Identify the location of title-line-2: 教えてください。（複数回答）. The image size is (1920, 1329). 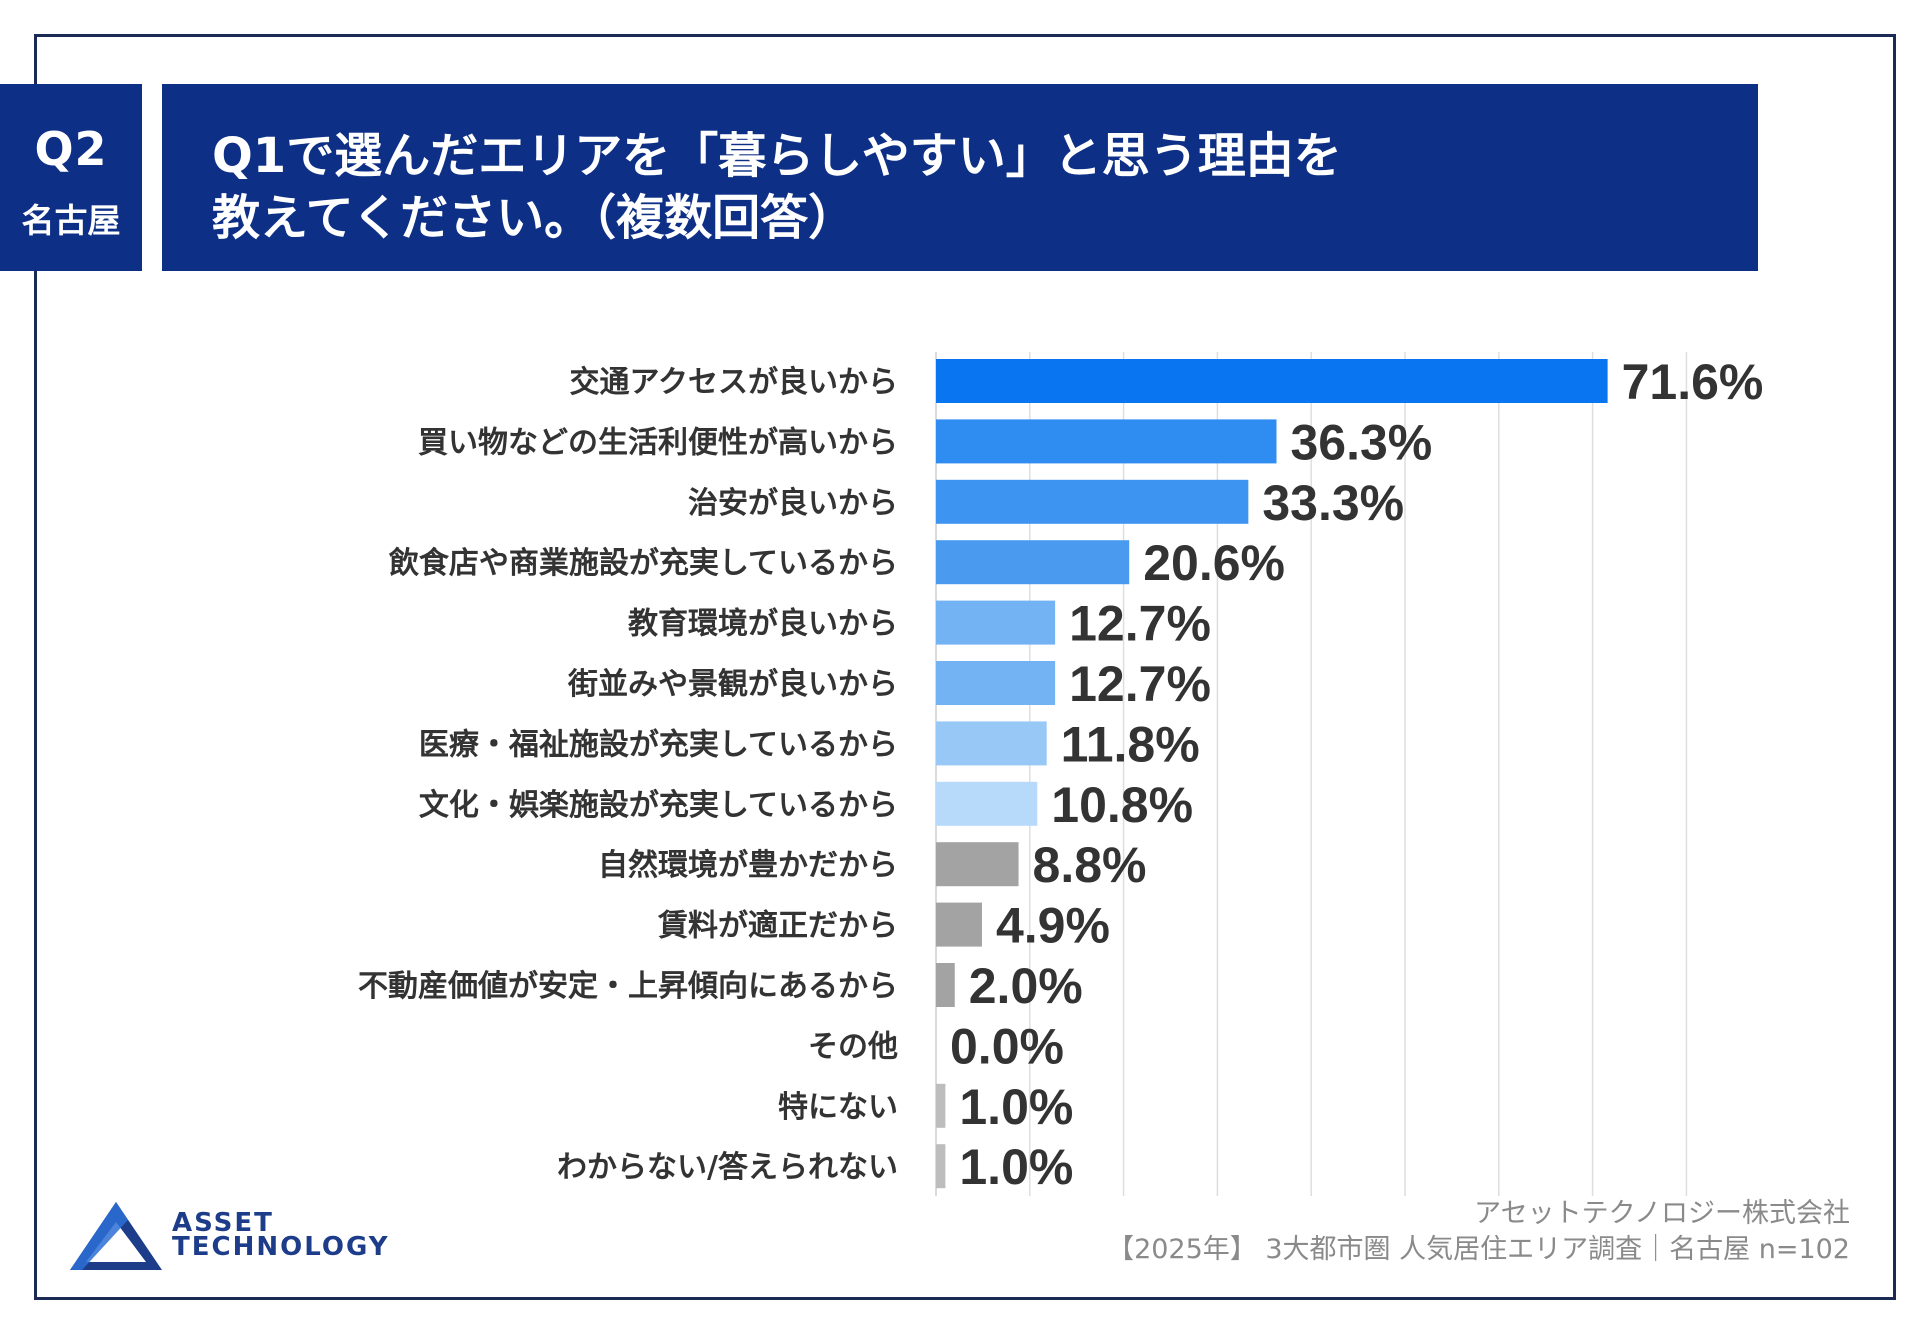
(534, 218).